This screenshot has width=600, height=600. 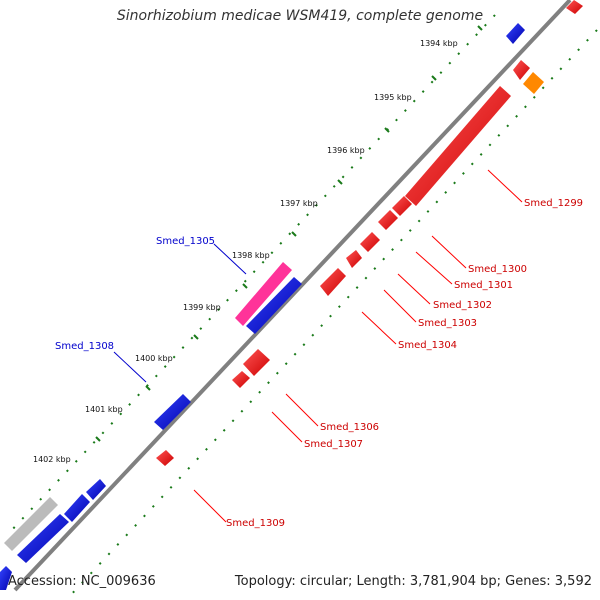 What do you see at coordinates (84, 346) in the screenshot?
I see `gene-label: Smed_1308` at bounding box center [84, 346].